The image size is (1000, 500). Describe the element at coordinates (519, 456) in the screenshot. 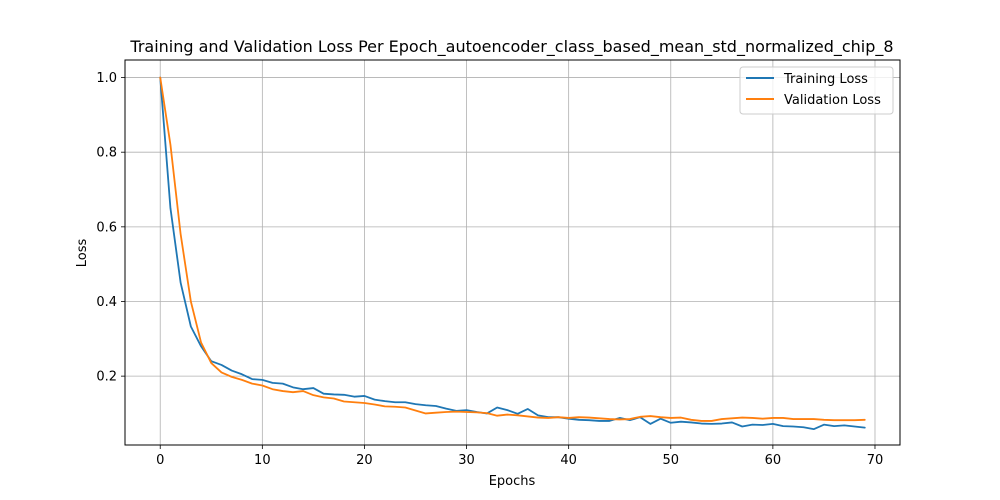

I see `x-axis: 0 10 20 30 40 50 60 70` at that location.